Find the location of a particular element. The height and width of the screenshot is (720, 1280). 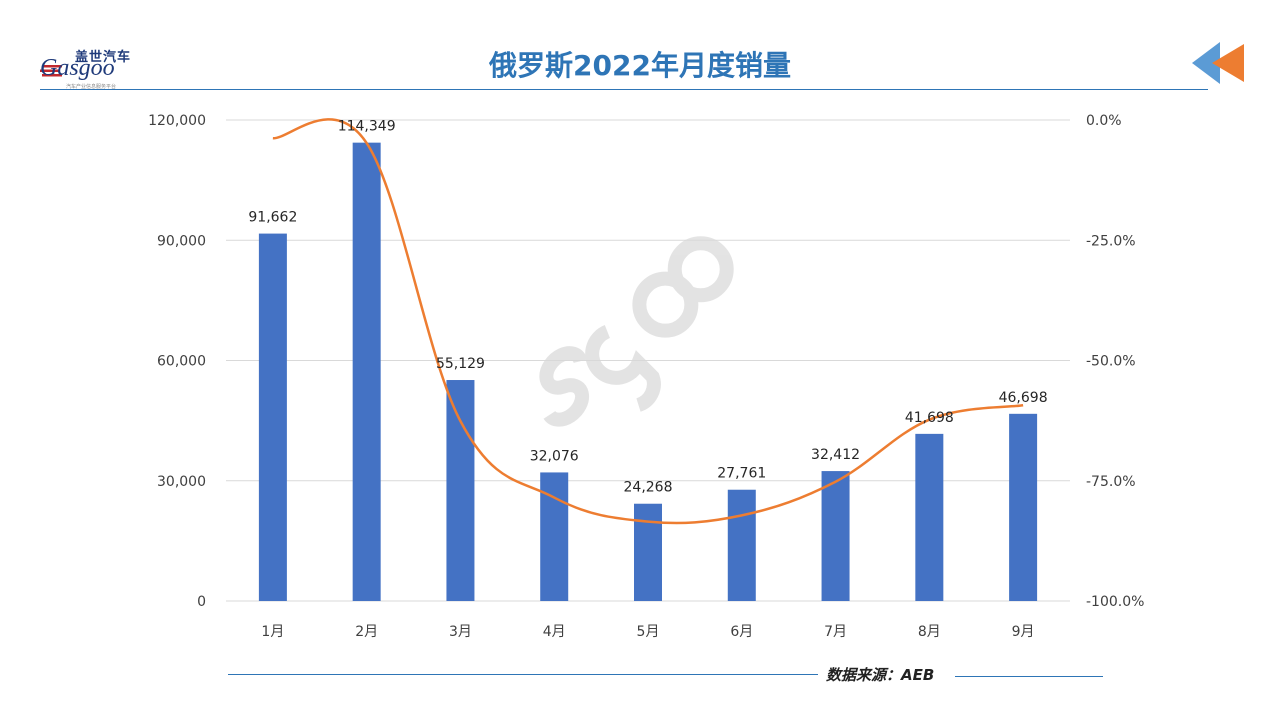

y-left-tick-label: 30,000 is located at coordinates (181, 482).